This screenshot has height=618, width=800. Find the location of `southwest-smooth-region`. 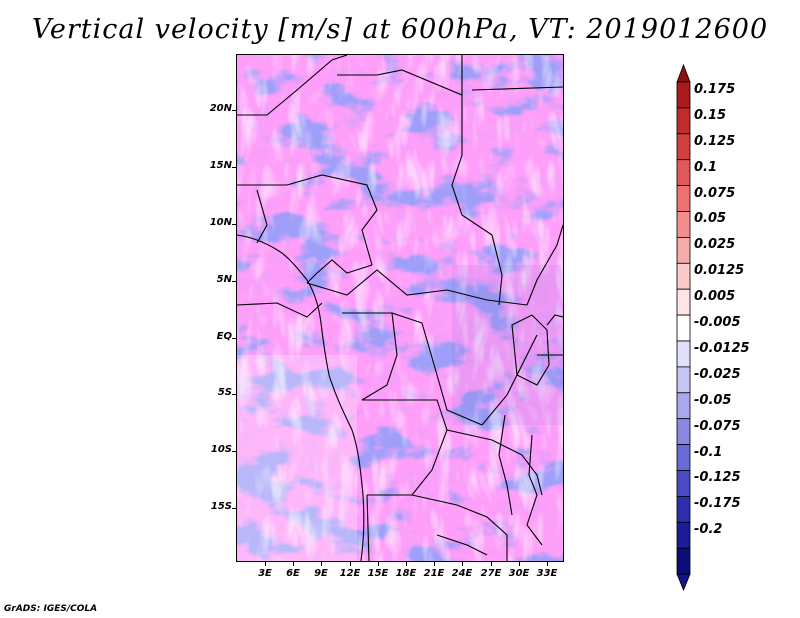

southwest-smooth-region is located at coordinates (297, 458).